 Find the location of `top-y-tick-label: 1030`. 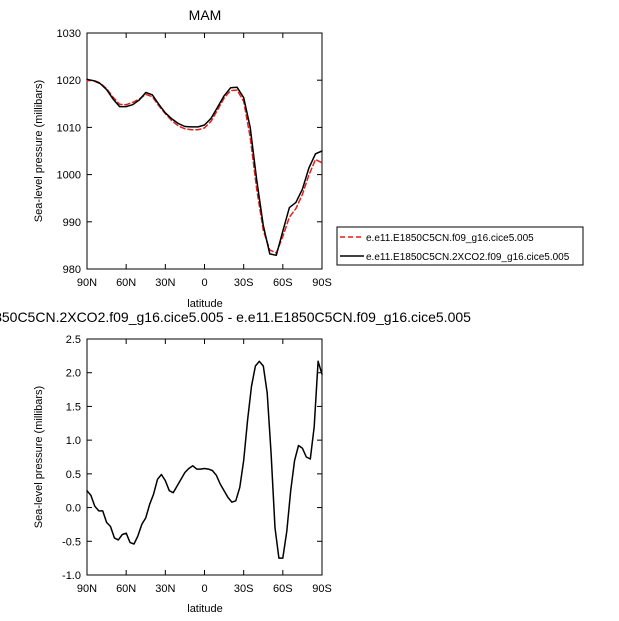

top-y-tick-label: 1030 is located at coordinates (69, 34).